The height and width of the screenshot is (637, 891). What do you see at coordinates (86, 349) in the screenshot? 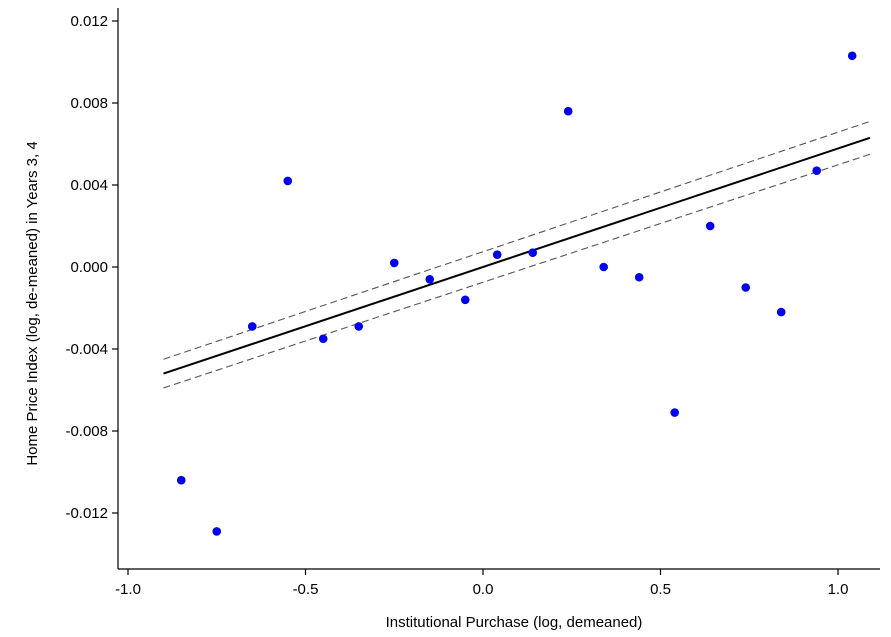
I see `y-tick-label: -0.004` at bounding box center [86, 349].